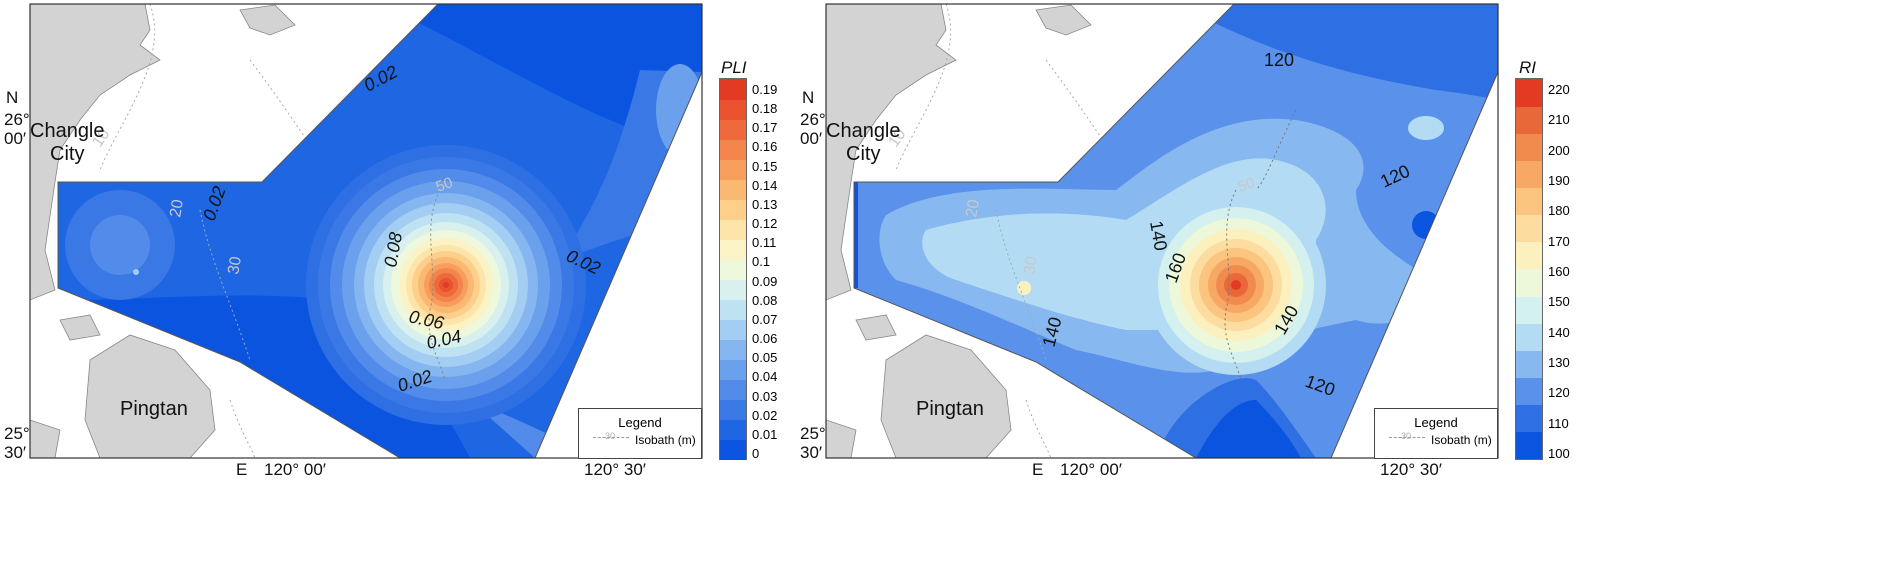 The image size is (1881, 575). What do you see at coordinates (765, 415) in the screenshot?
I see `colorbar-tick-label: 0.02` at bounding box center [765, 415].